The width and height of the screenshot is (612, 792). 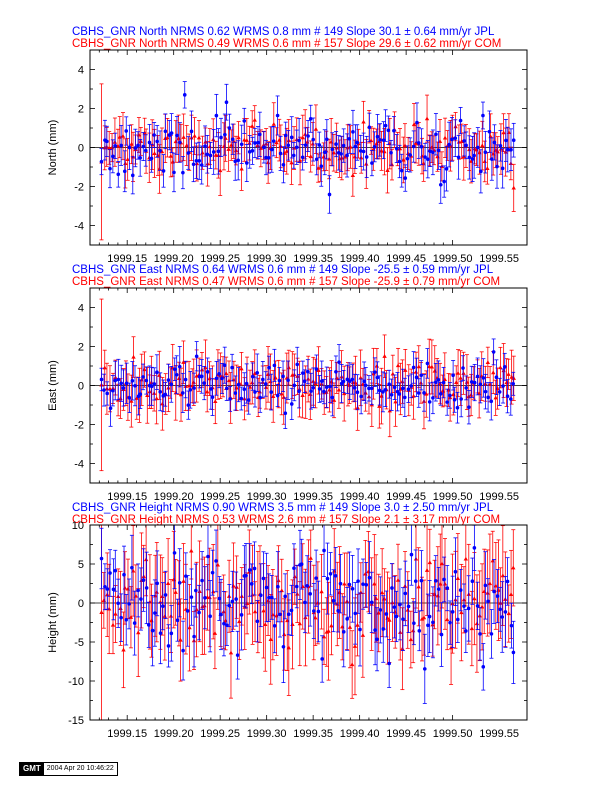 What do you see at coordinates (81, 149) in the screenshot?
I see `y-tick-label: 0` at bounding box center [81, 149].